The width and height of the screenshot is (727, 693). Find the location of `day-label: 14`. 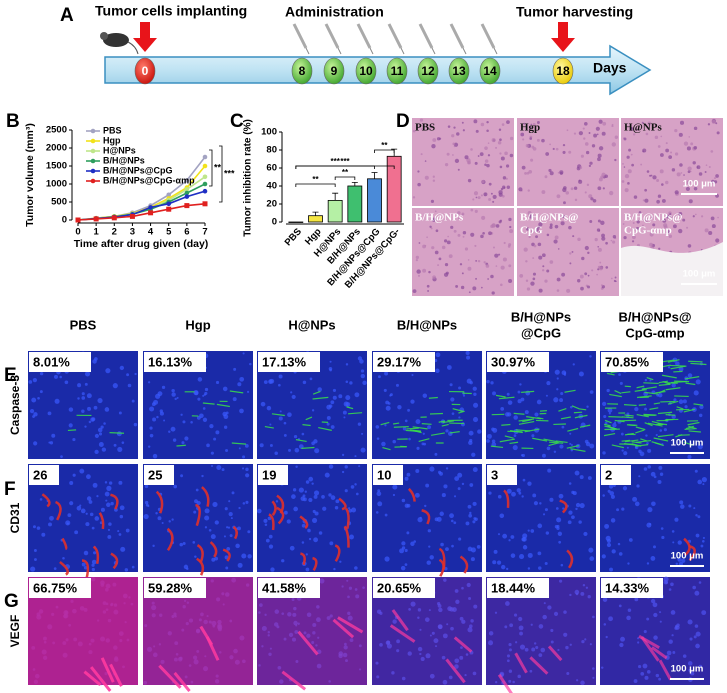

day-label: 14 is located at coordinates (490, 71).